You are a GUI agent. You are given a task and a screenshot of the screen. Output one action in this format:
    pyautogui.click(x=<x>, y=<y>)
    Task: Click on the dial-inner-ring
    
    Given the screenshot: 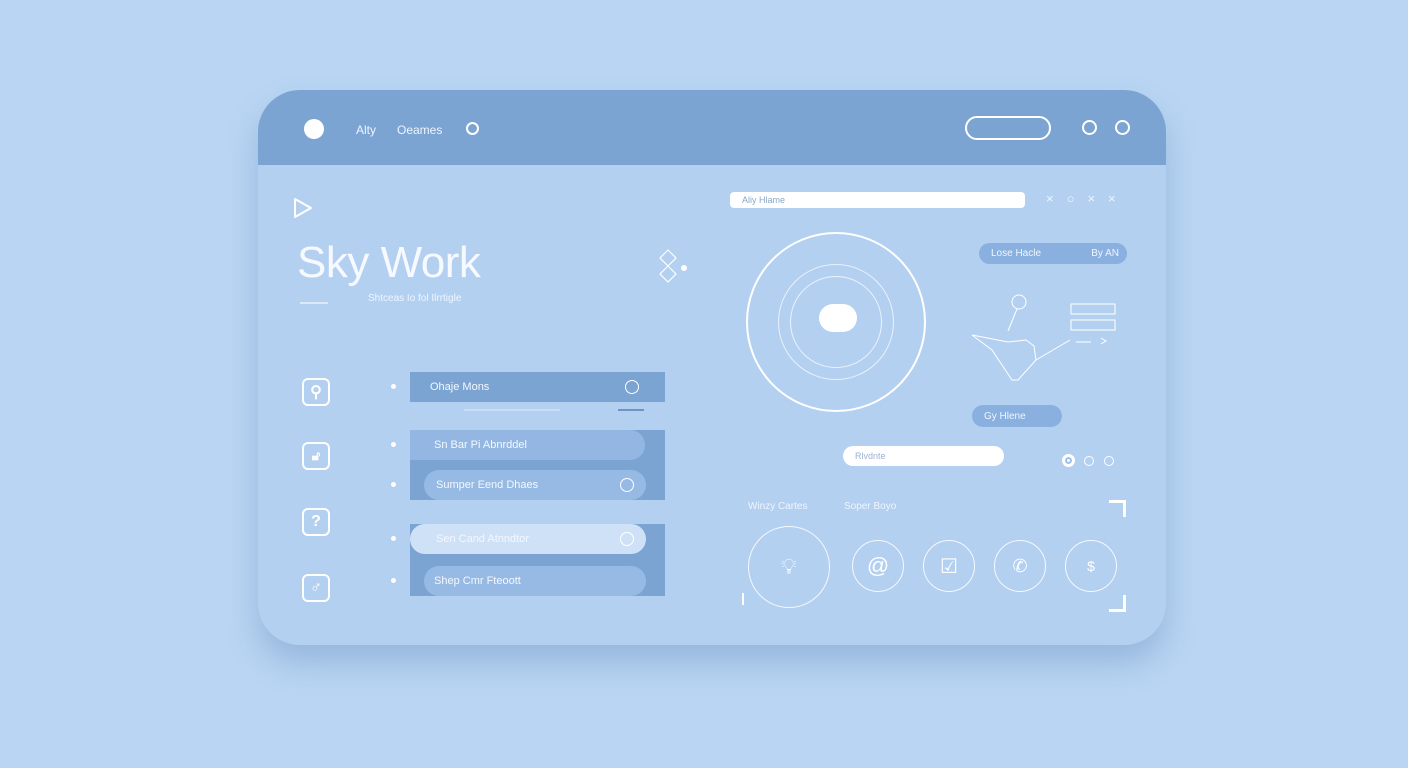 What is the action you would take?
    pyautogui.click(x=836, y=322)
    